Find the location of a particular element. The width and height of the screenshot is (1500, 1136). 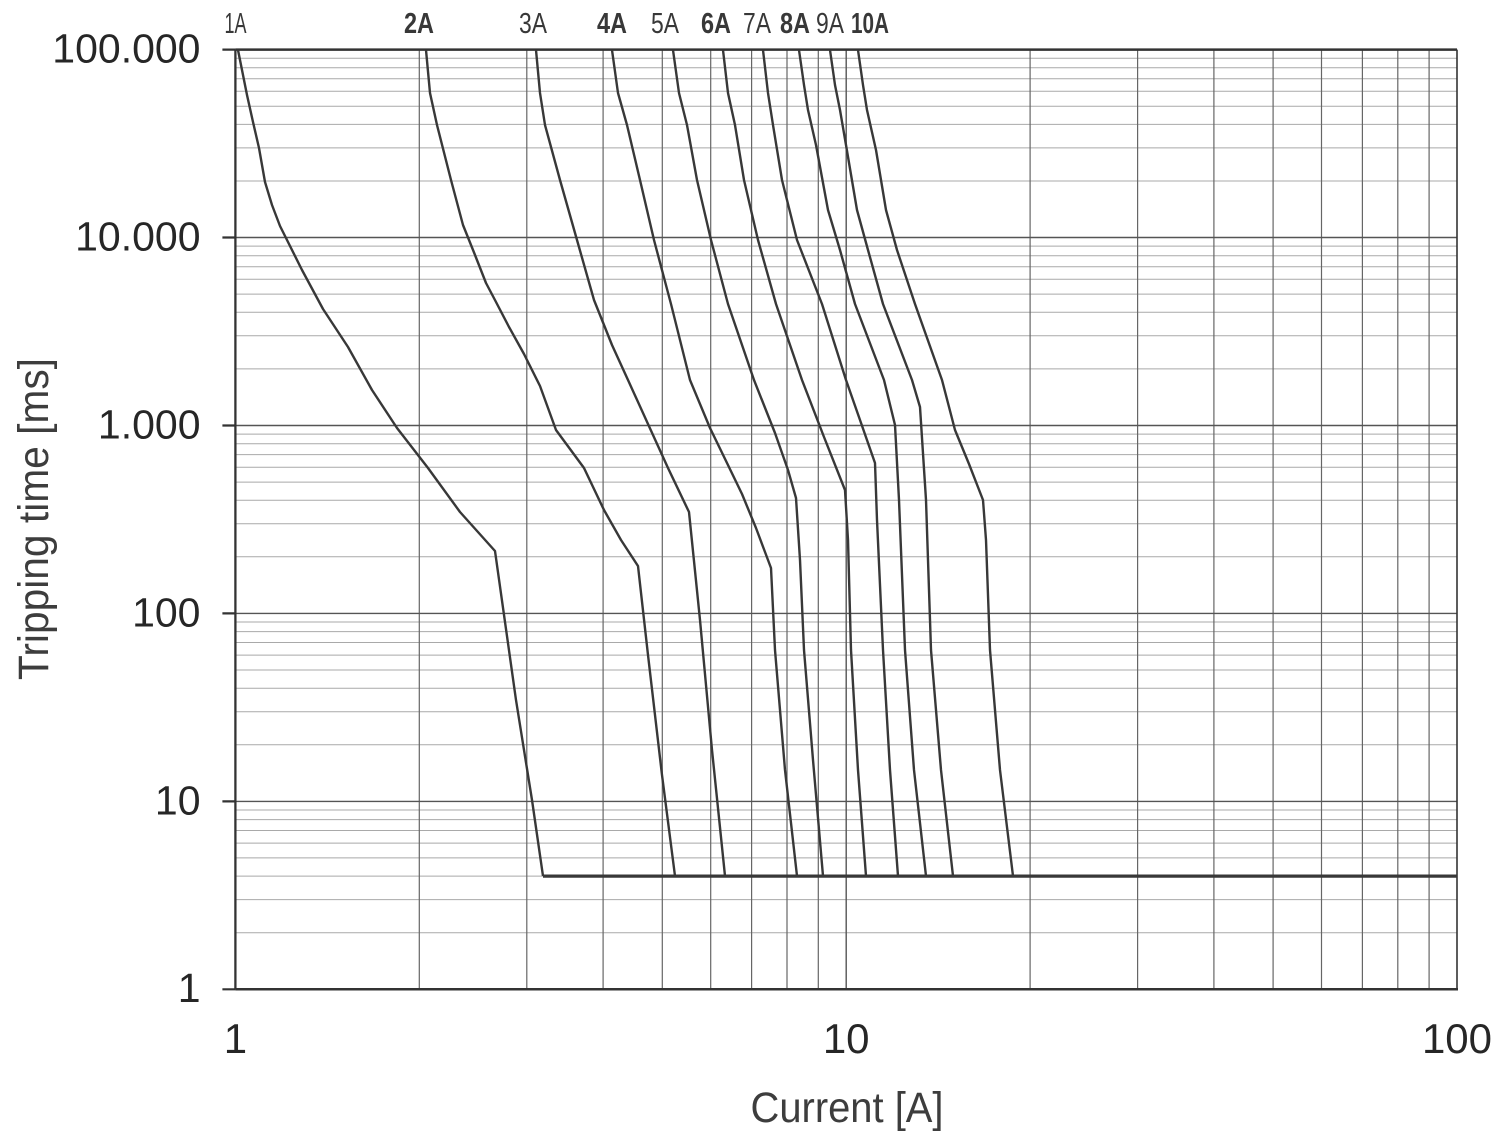

svg-text: 10.000 is located at coordinates (137, 236).